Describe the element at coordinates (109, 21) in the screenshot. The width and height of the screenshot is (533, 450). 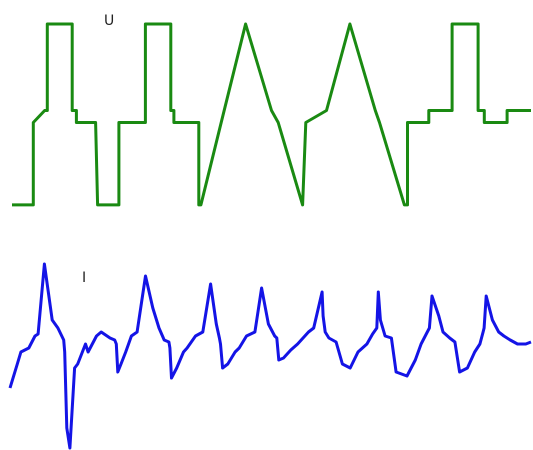
I see `u-trace-label: U` at that location.